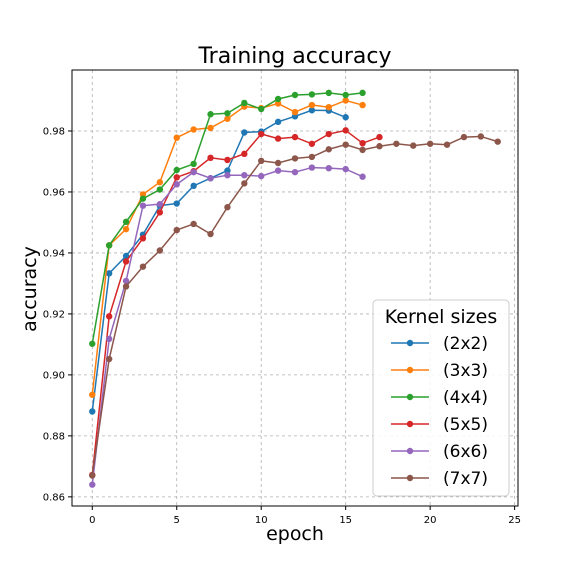  Describe the element at coordinates (514, 520) in the screenshot. I see `x-tick-label: 25` at that location.